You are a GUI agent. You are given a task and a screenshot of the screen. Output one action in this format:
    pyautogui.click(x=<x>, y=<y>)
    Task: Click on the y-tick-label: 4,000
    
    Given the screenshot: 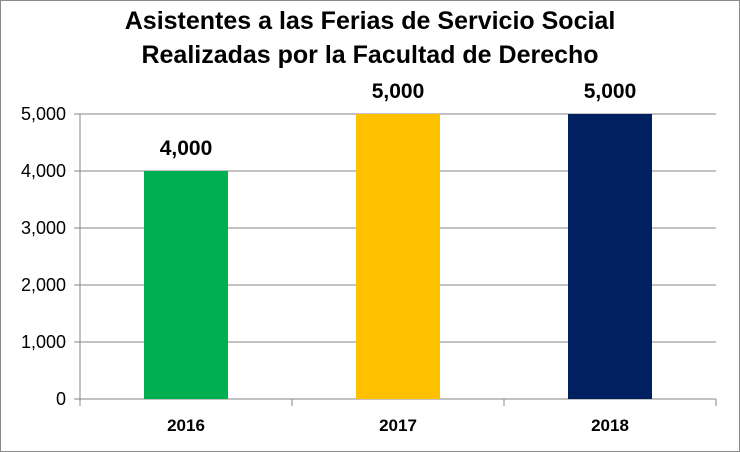 What is the action you would take?
    pyautogui.click(x=43, y=171)
    